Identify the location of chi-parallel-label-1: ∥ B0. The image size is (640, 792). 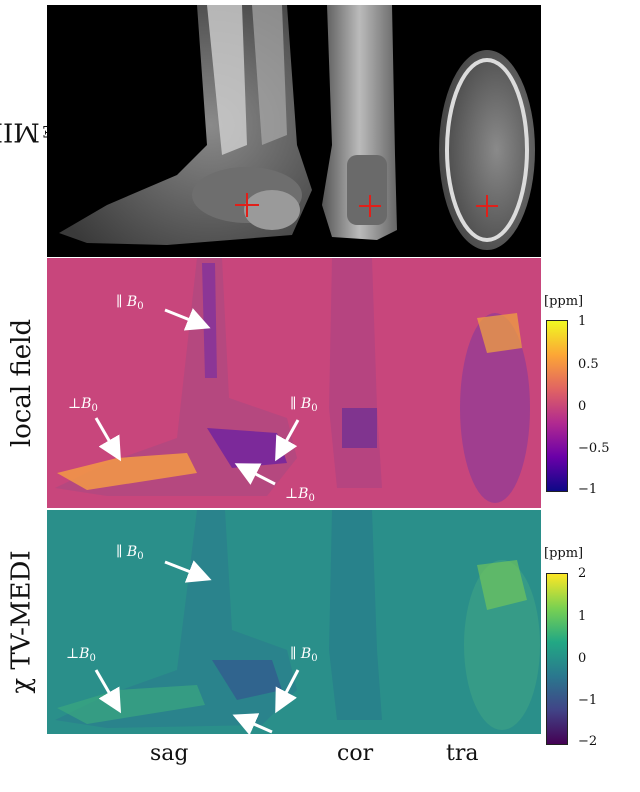
(130, 553).